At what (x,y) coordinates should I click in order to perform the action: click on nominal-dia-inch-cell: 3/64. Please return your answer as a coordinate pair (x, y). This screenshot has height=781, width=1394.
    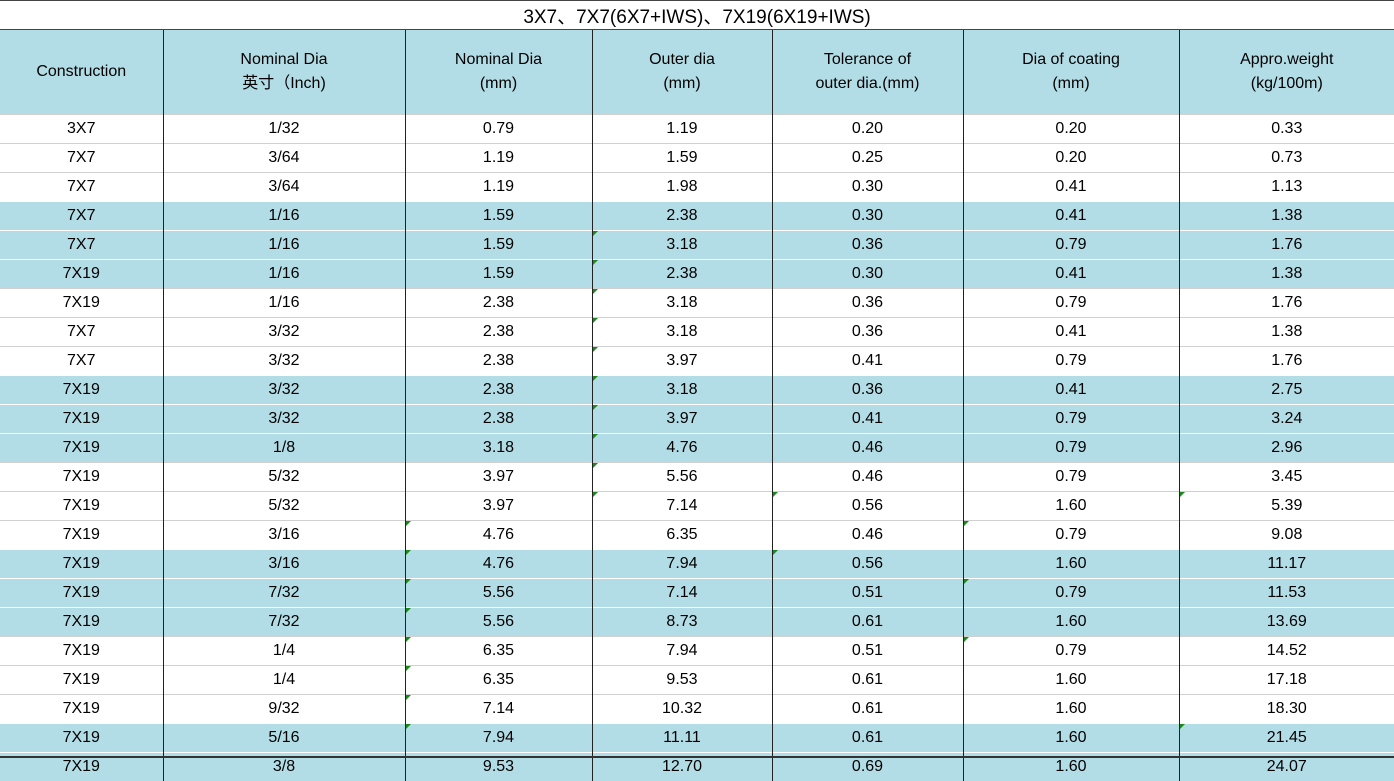
    Looking at the image, I should click on (284, 187).